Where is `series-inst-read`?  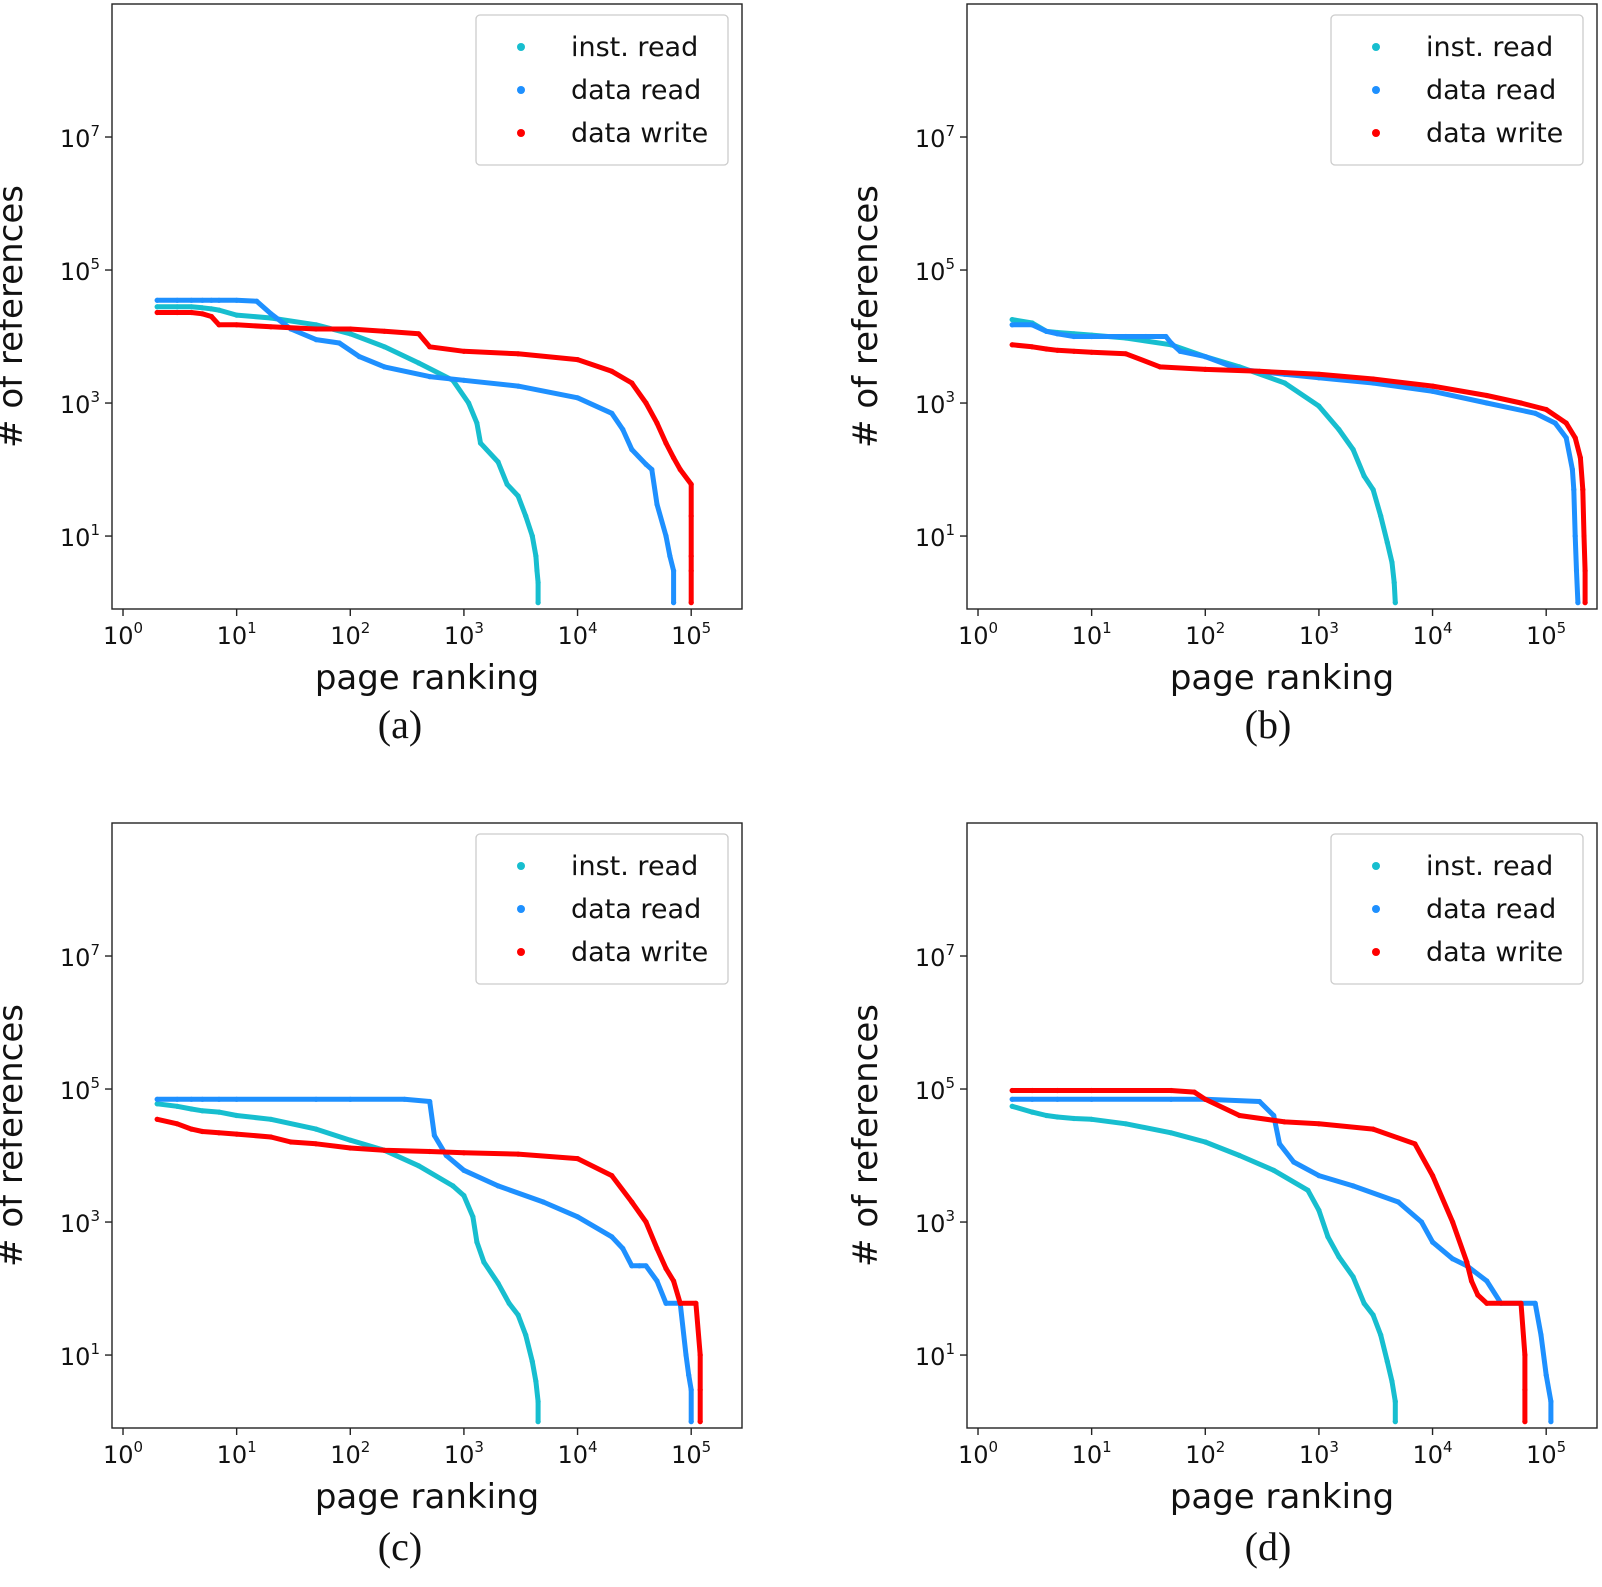
series-inst-read is located at coordinates (1203, 461).